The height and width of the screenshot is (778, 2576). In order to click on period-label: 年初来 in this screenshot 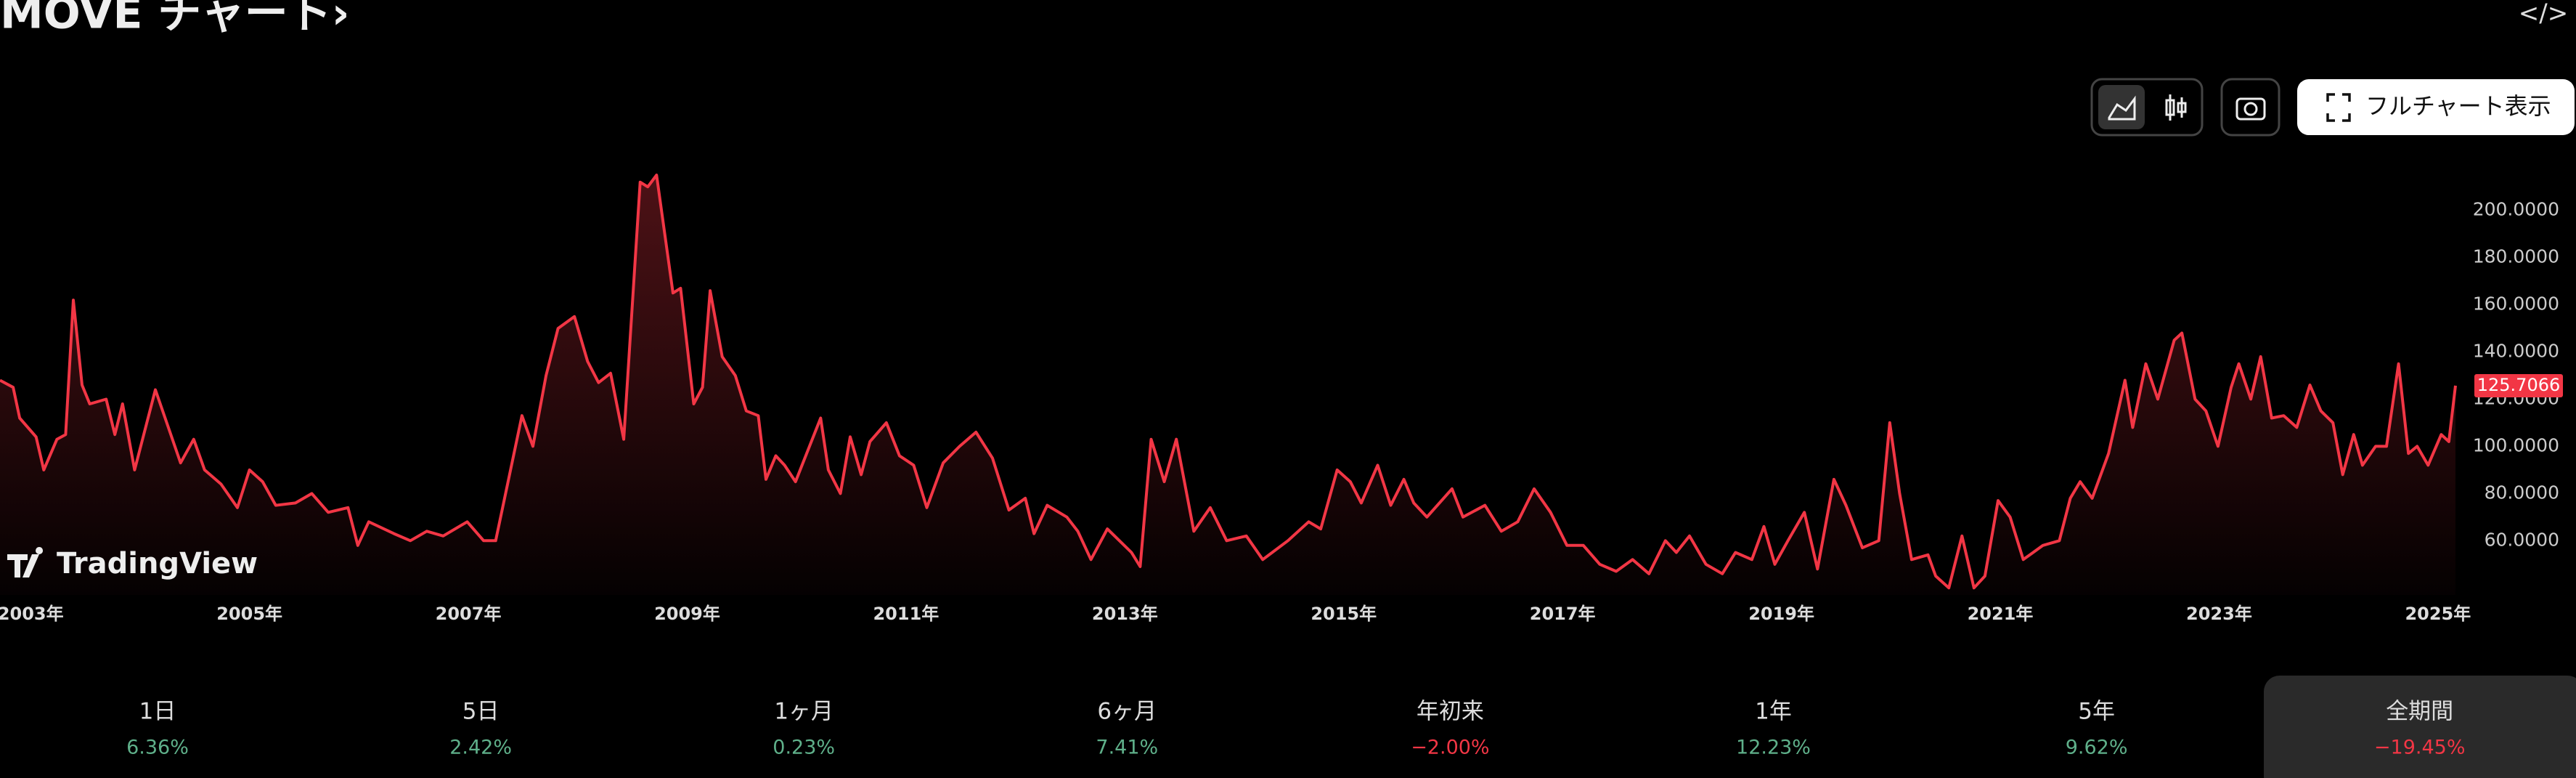, I will do `click(1450, 712)`.